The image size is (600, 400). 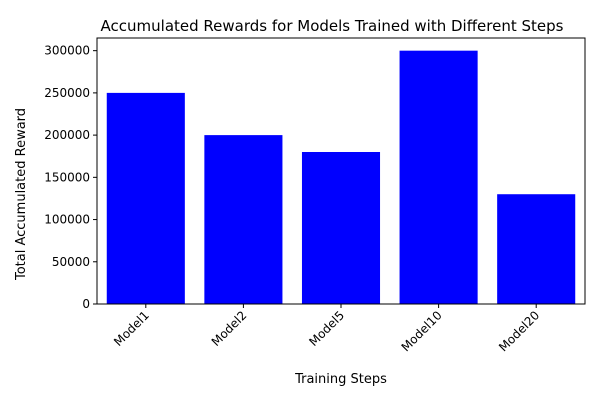 What do you see at coordinates (67, 177) in the screenshot?
I see `y-tick-label: 150000` at bounding box center [67, 177].